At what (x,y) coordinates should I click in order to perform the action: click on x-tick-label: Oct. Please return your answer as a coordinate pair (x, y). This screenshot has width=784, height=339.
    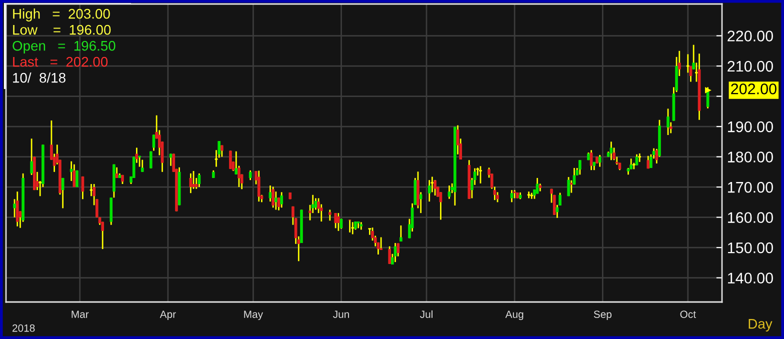
    Looking at the image, I should click on (688, 314).